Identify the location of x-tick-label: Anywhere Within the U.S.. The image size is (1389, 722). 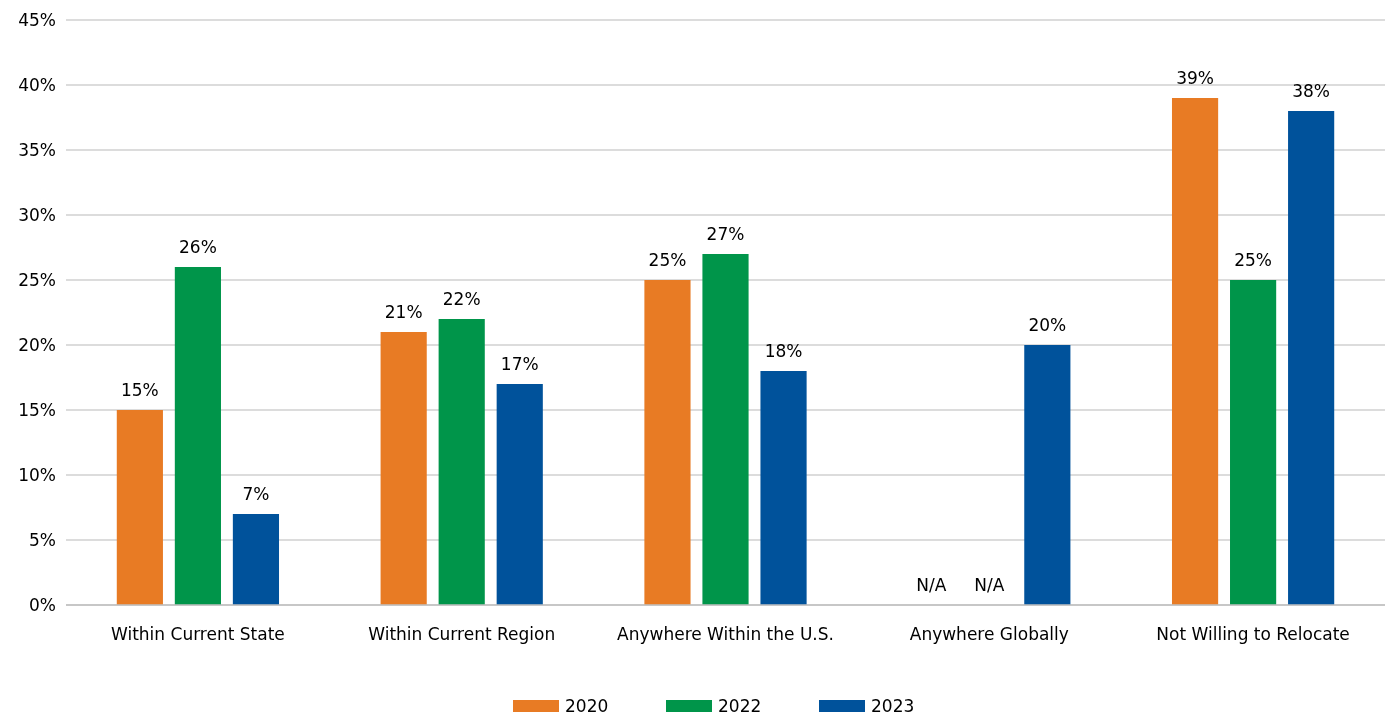
(725, 634).